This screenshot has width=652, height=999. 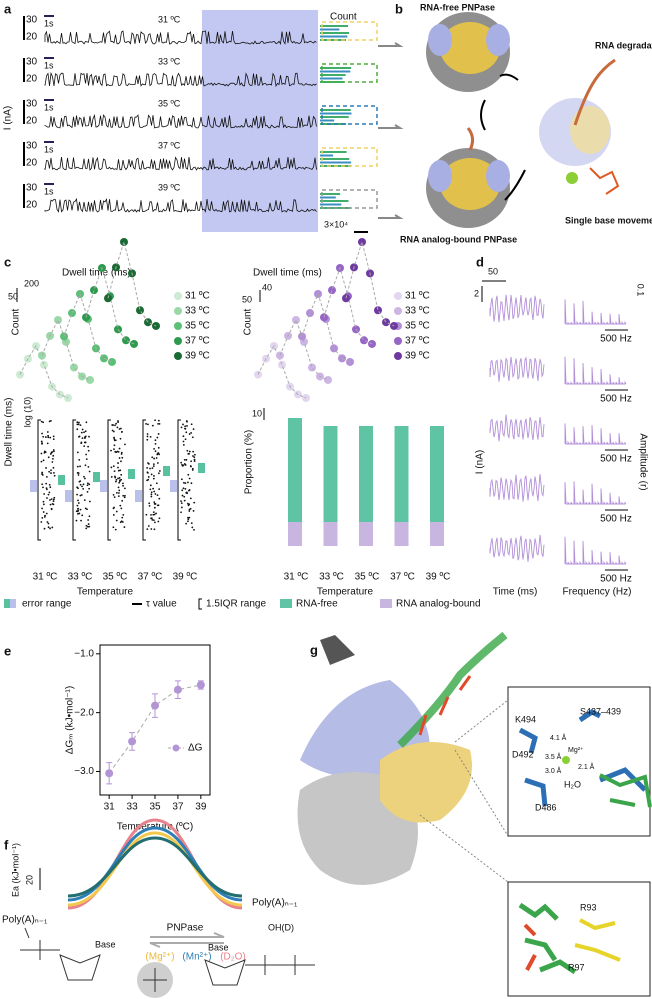 What do you see at coordinates (16, 321) in the screenshot?
I see `y-axis-label: Count` at bounding box center [16, 321].